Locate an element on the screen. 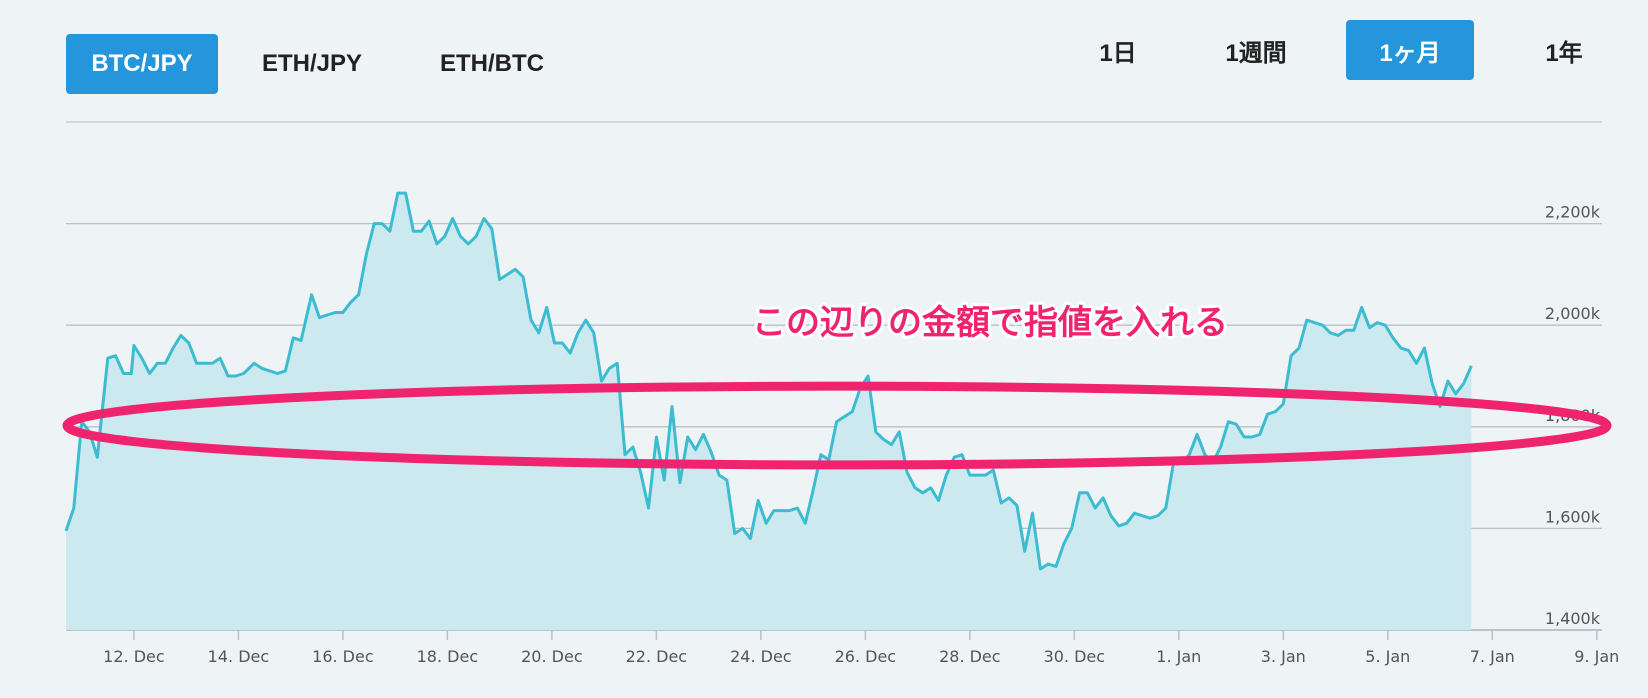  tab-btc-jpy: BTC/JPY is located at coordinates (142, 64).